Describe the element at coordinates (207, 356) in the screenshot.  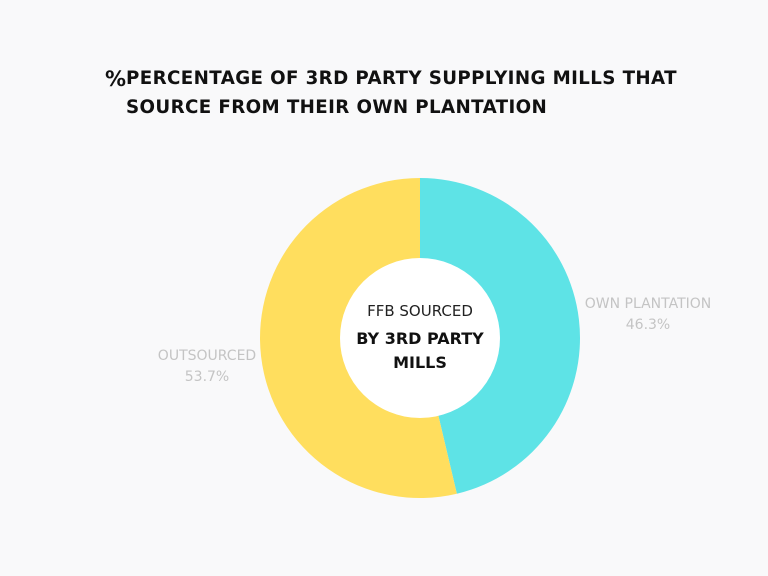
I see `slice-label-outsourced: OUTSOURCED` at that location.